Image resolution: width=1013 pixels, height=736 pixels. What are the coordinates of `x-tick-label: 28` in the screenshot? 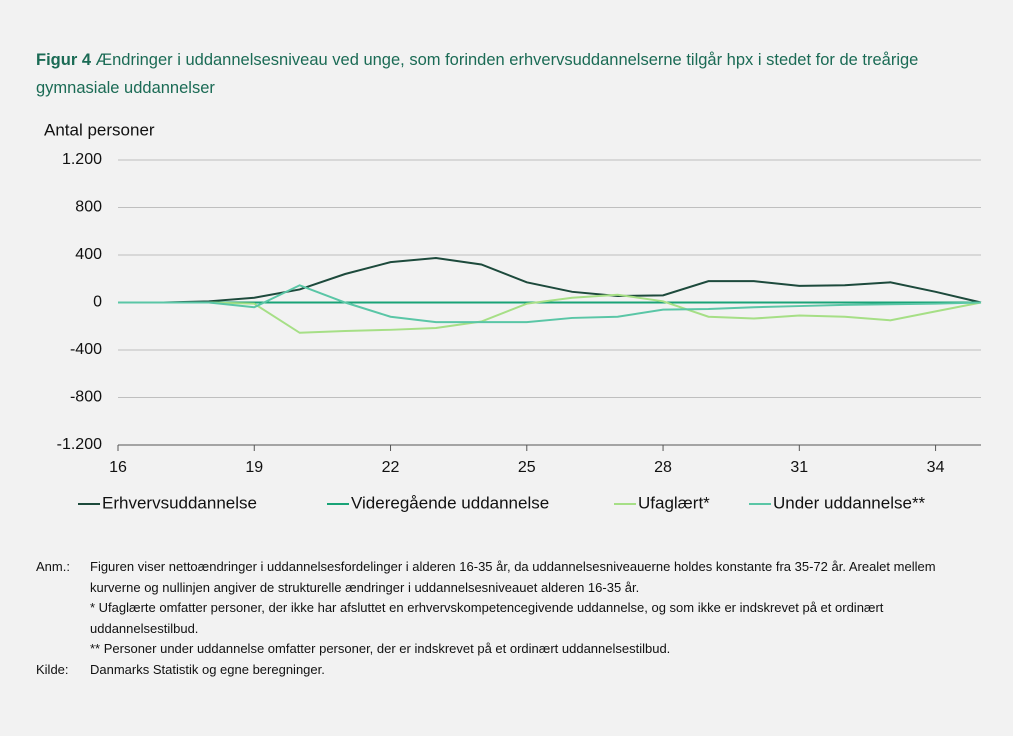 It's located at (663, 467).